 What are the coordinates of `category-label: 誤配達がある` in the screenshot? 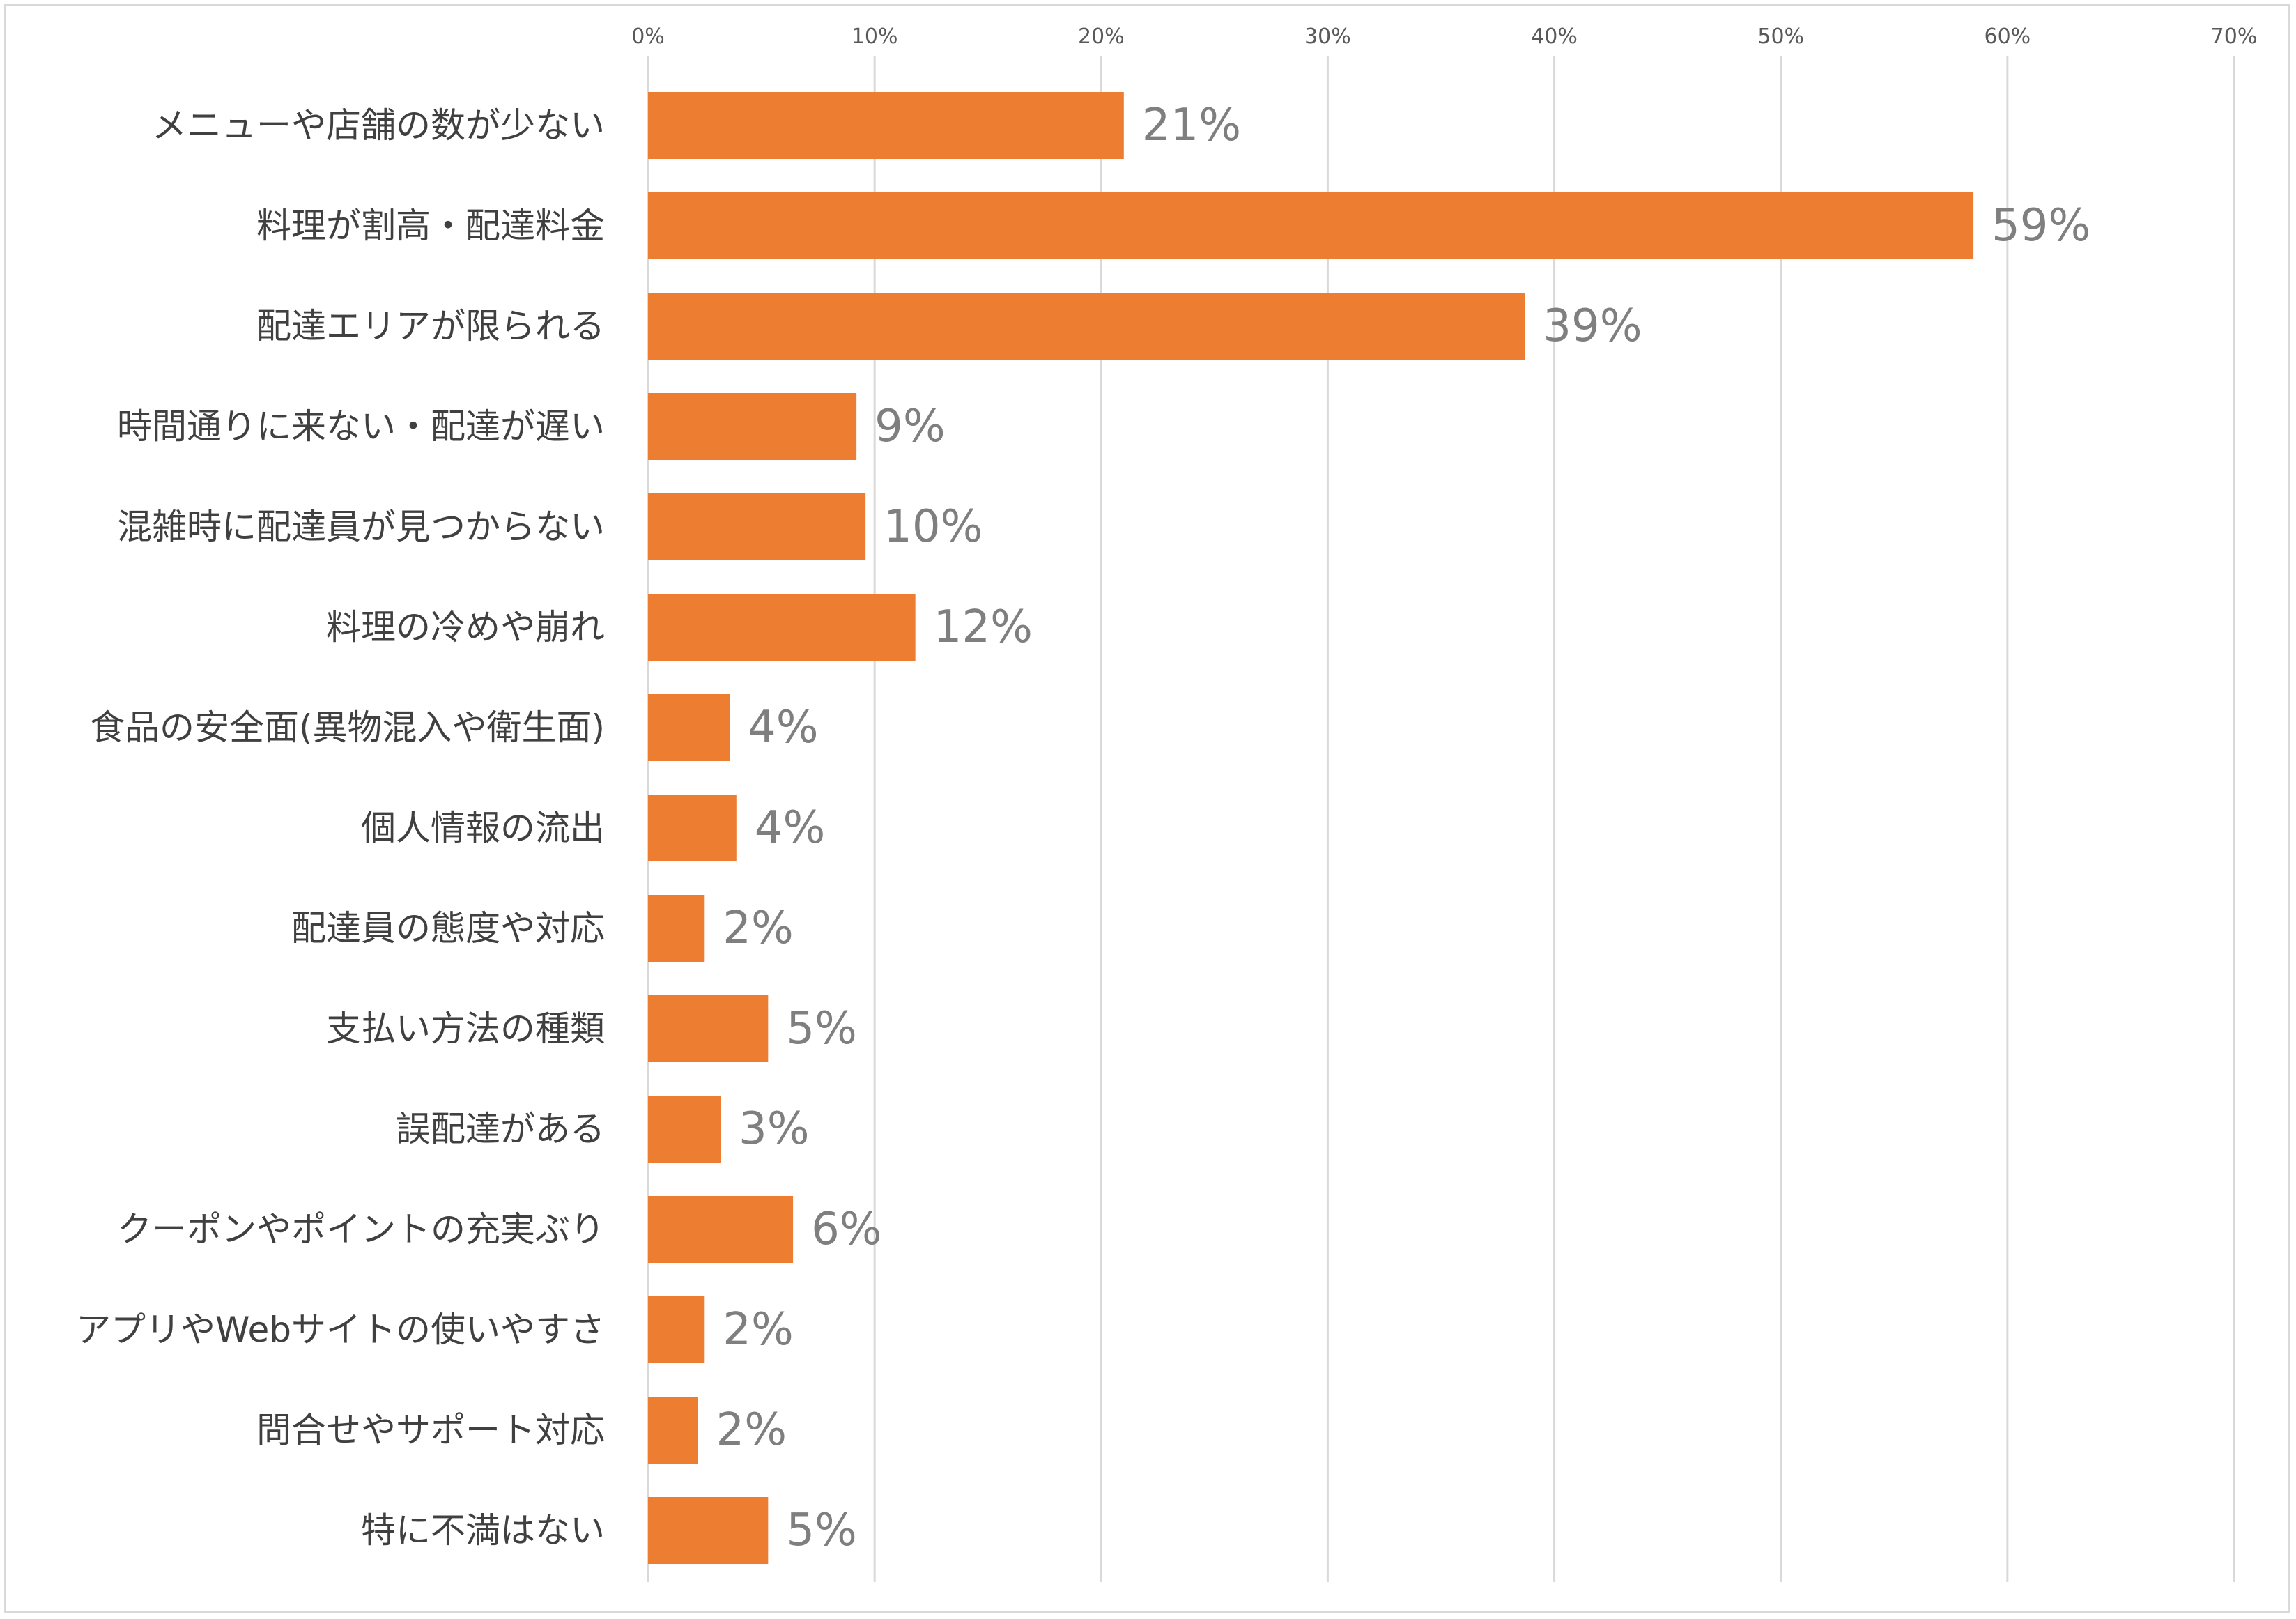 It's located at (500, 1129).